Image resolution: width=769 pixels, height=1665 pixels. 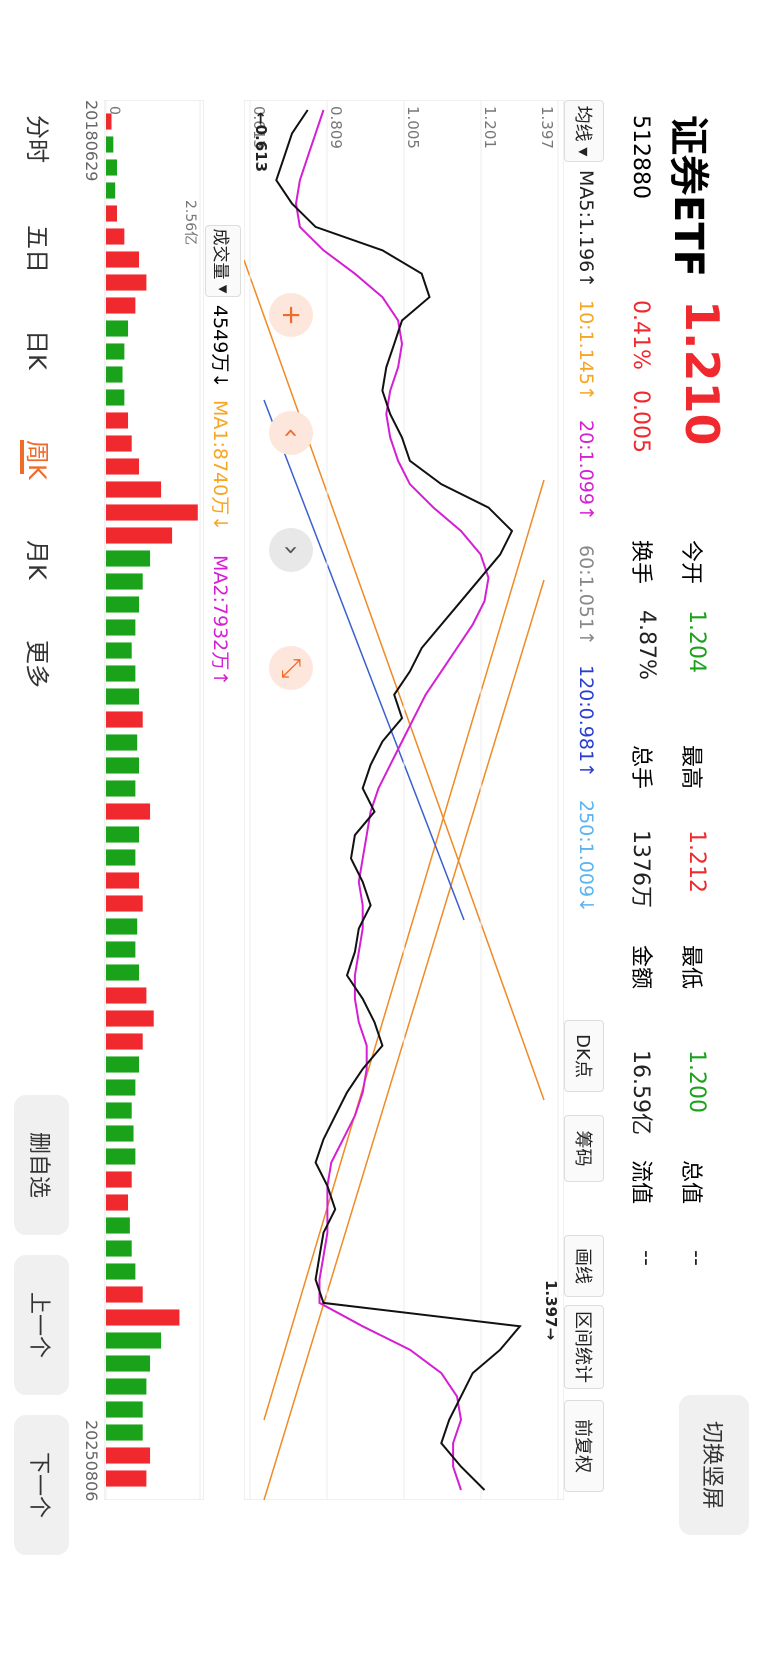 What do you see at coordinates (646, 645) in the screenshot?
I see `stat-value: 4.87%` at bounding box center [646, 645].